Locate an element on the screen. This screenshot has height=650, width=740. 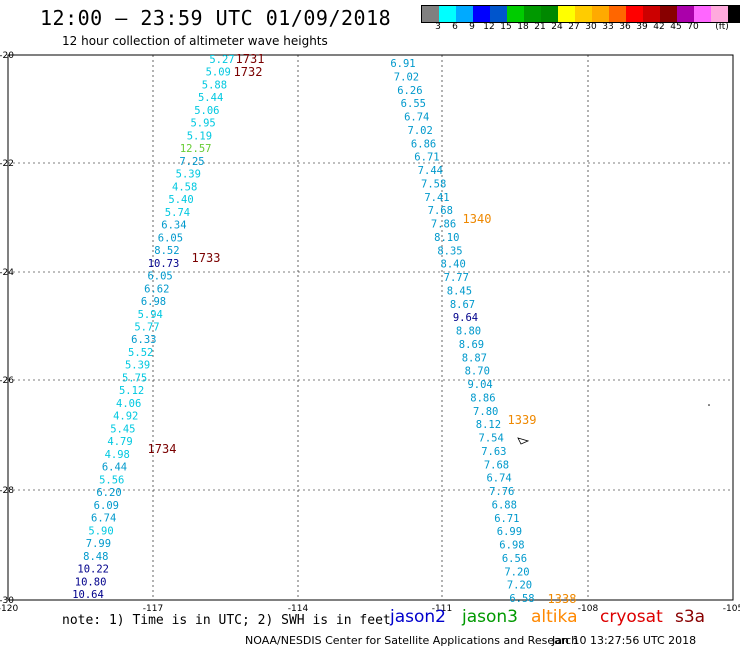
swh-value-west: 7.99 is located at coordinates (98, 544).